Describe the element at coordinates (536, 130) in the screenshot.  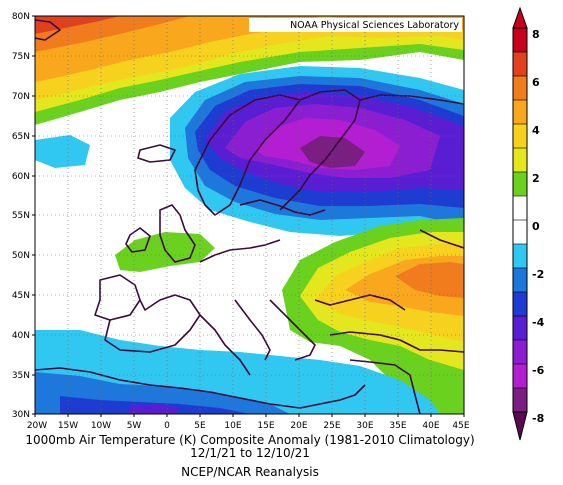
I see `colorbar-label: 4` at that location.